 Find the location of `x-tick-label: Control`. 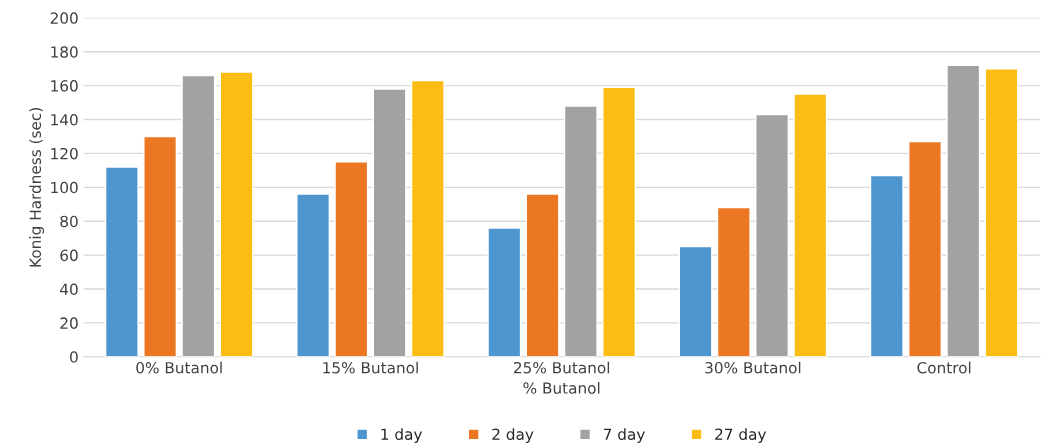

x-tick-label: Control is located at coordinates (944, 367).